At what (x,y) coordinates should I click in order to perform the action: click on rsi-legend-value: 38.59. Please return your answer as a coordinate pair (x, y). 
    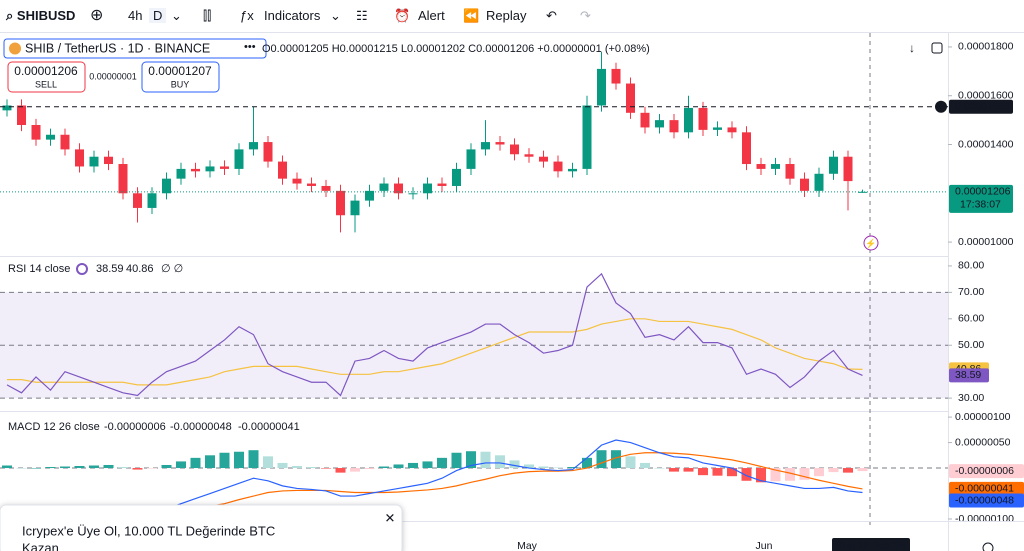
    Looking at the image, I should click on (110, 269).